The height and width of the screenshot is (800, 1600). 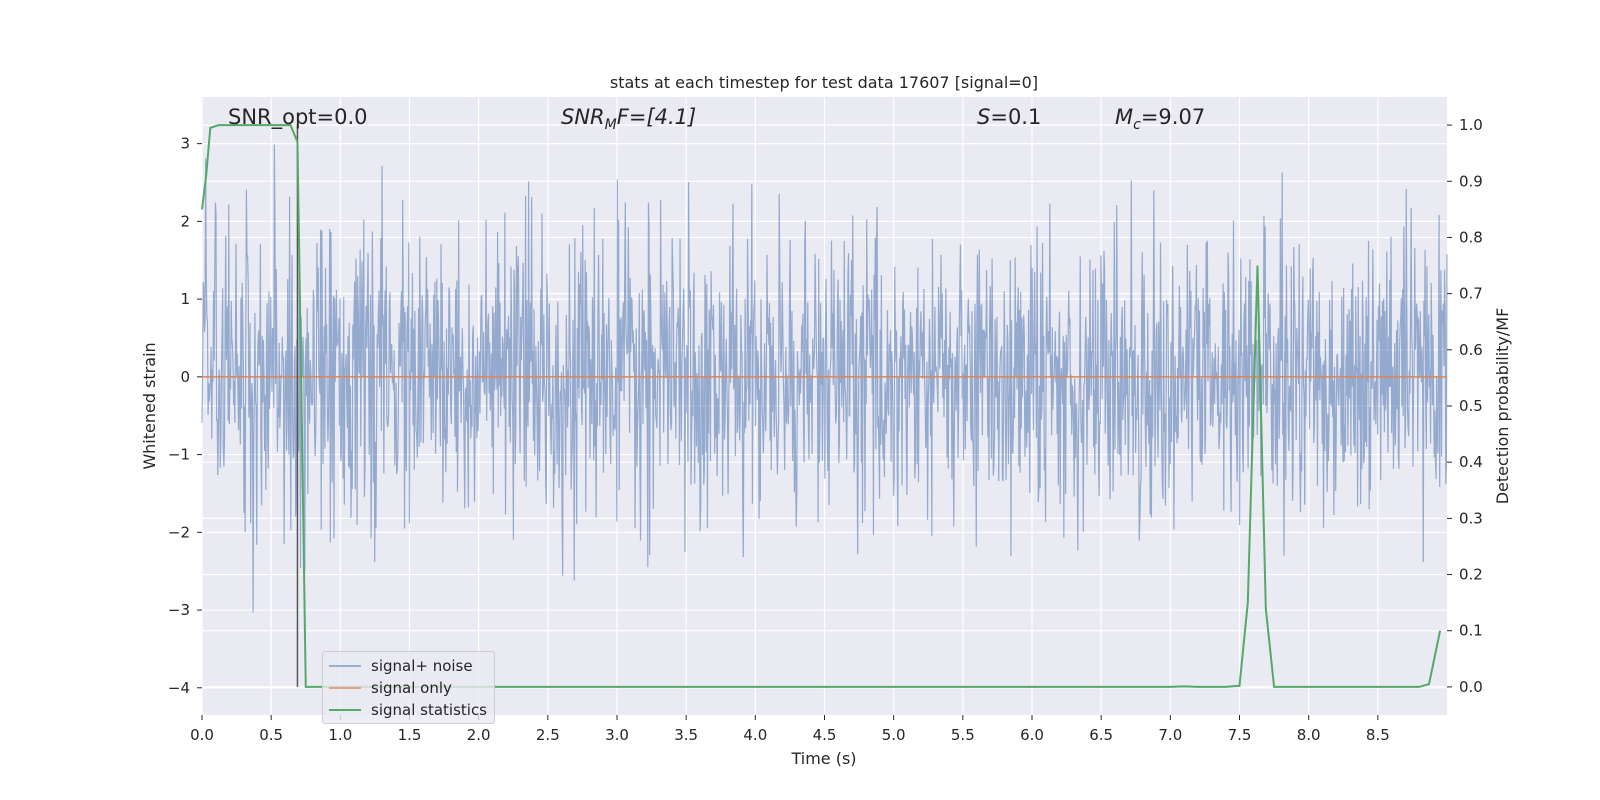 What do you see at coordinates (1471, 350) in the screenshot?
I see `y-right-tick-label: 0.6` at bounding box center [1471, 350].